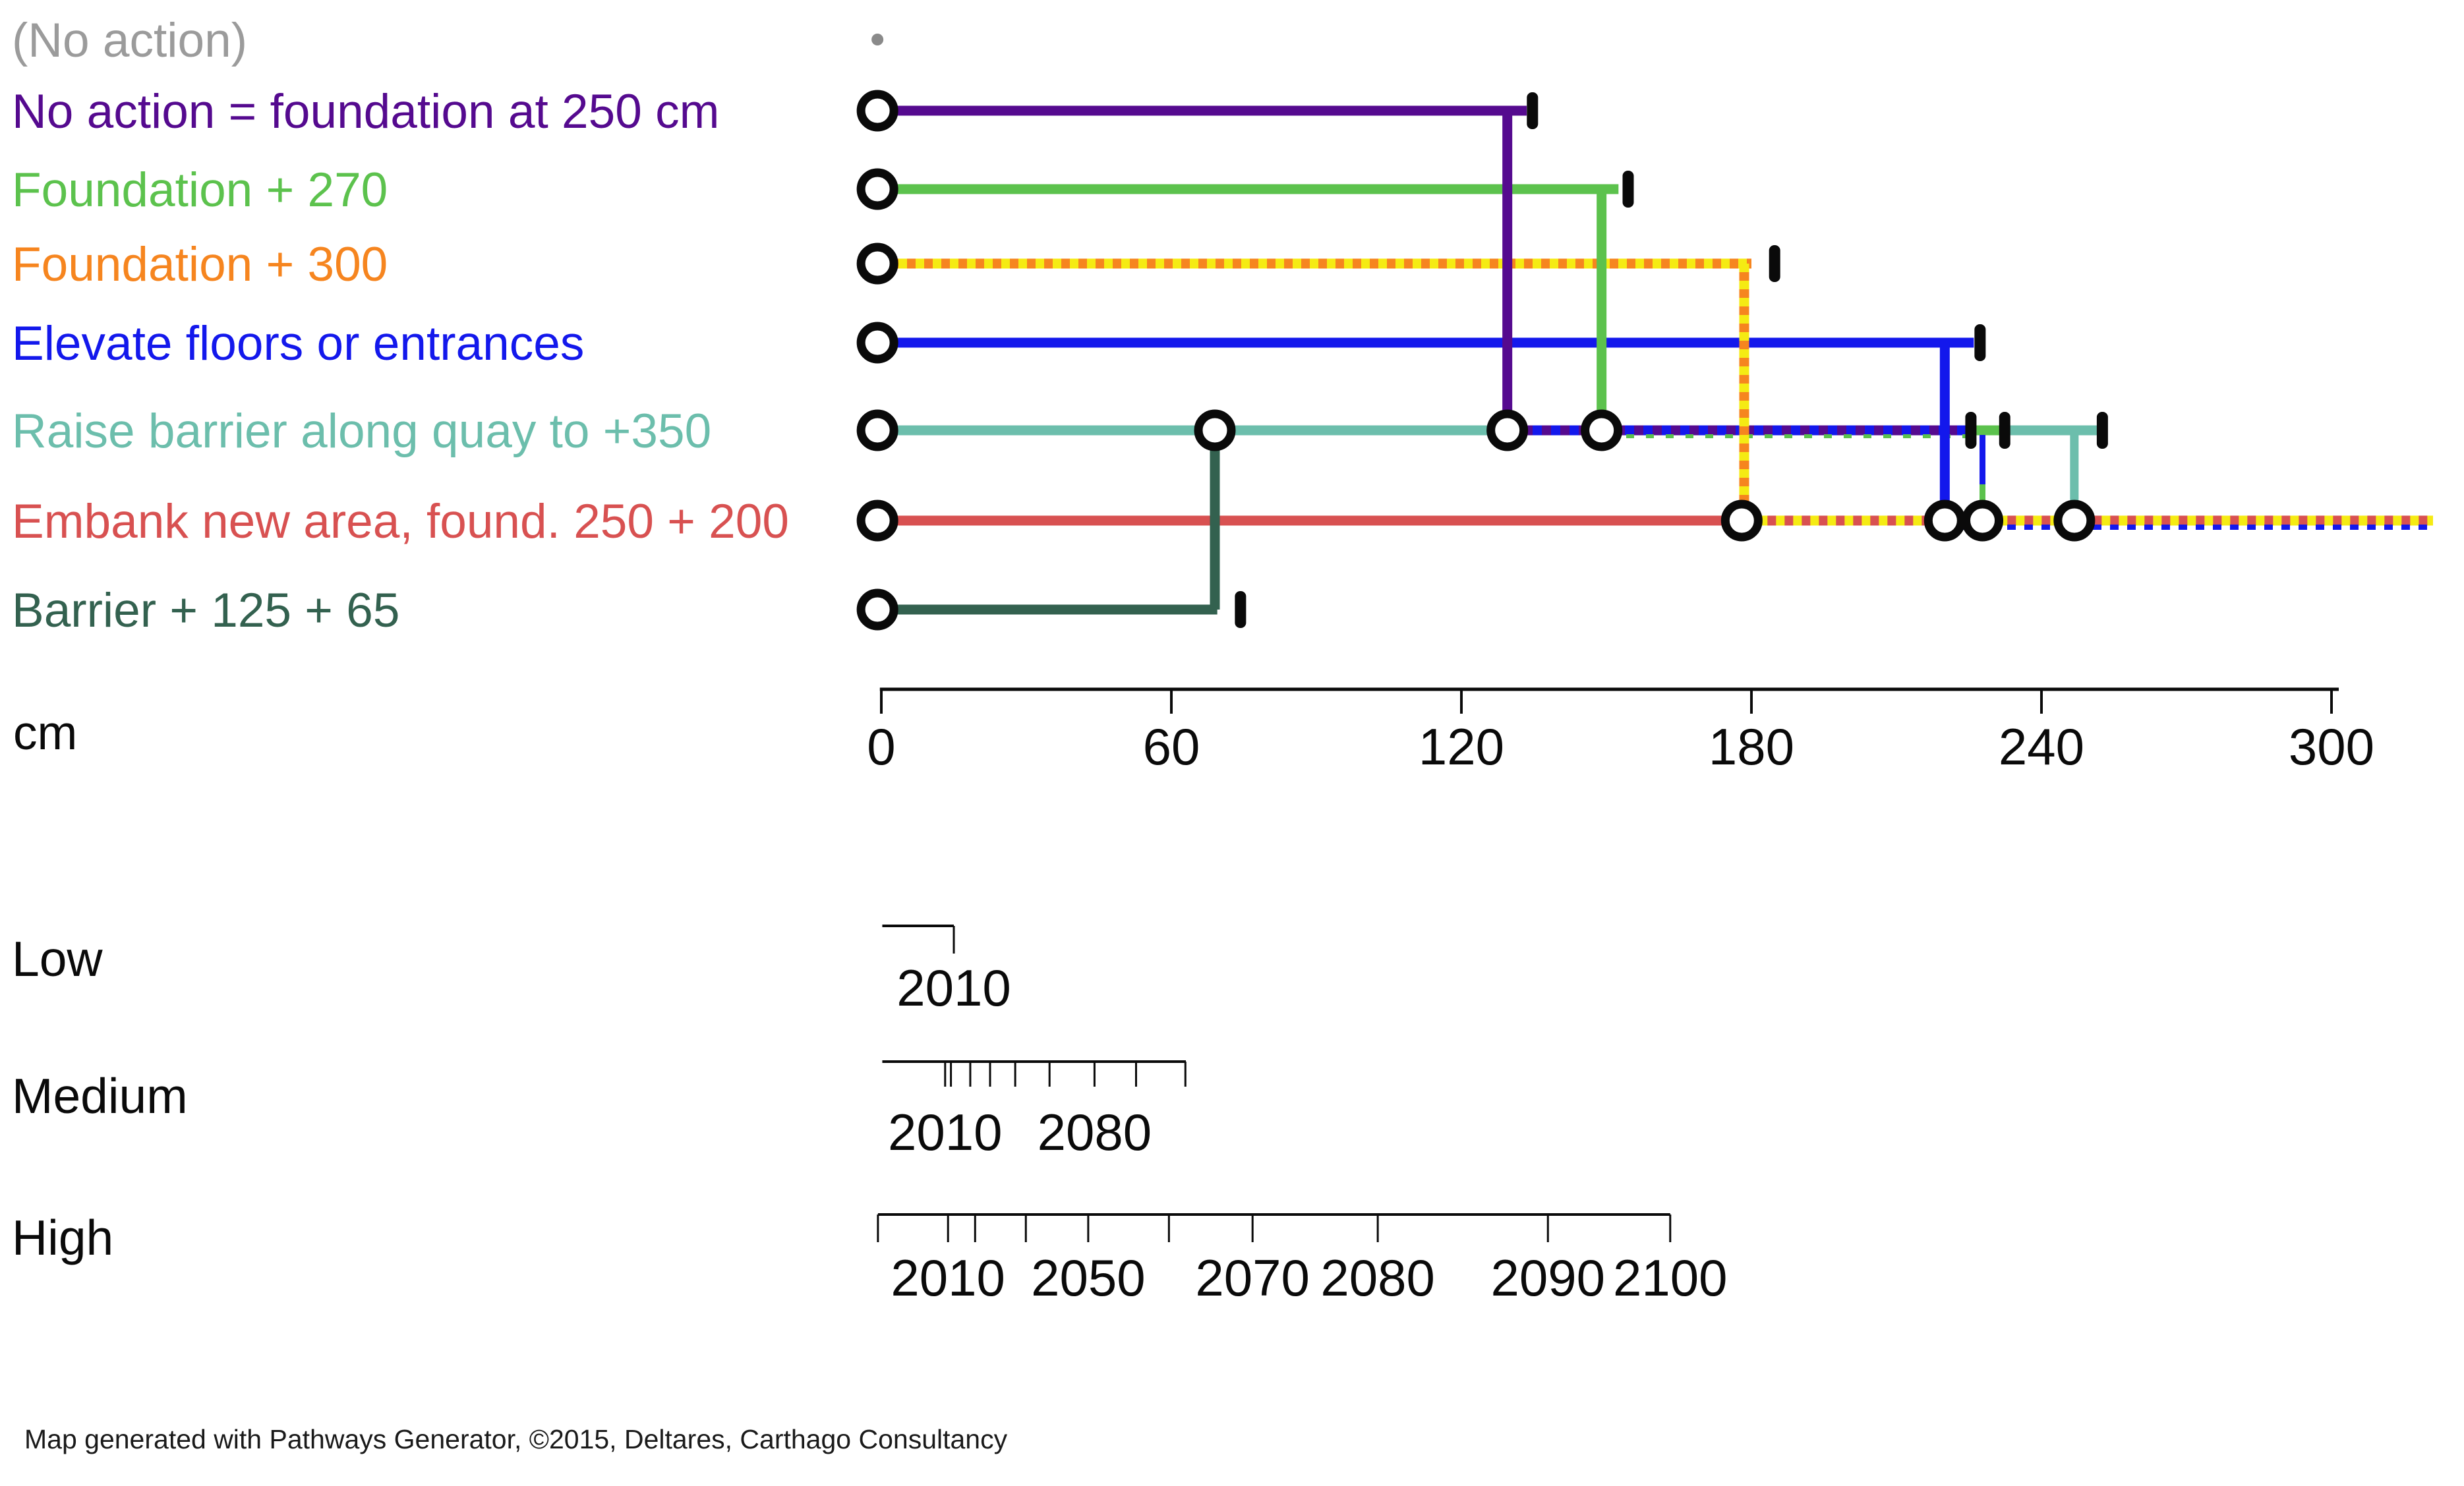 This screenshot has height=1486, width=2464. I want to click on action-label-raise: Raise barrier along quay to +350, so click(361, 431).